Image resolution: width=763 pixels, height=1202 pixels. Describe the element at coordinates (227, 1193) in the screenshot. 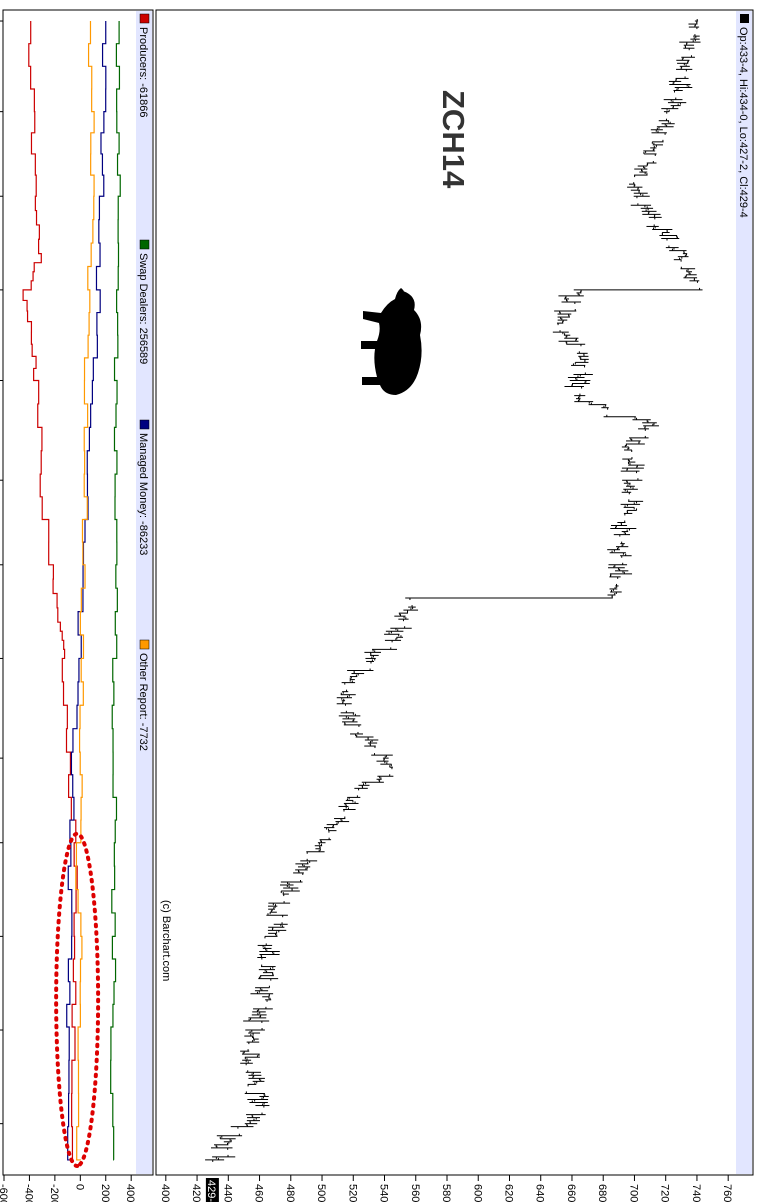

I see `price-tick-label: 440-0` at that location.